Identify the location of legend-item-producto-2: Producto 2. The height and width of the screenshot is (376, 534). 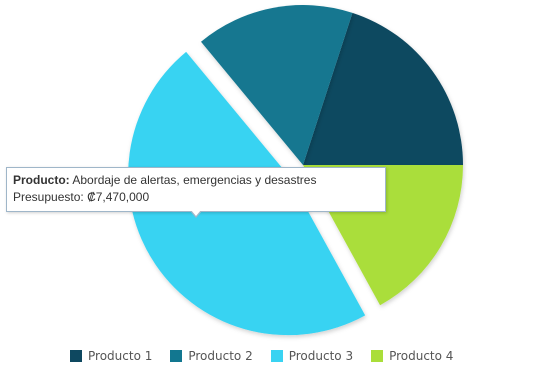
(211, 356).